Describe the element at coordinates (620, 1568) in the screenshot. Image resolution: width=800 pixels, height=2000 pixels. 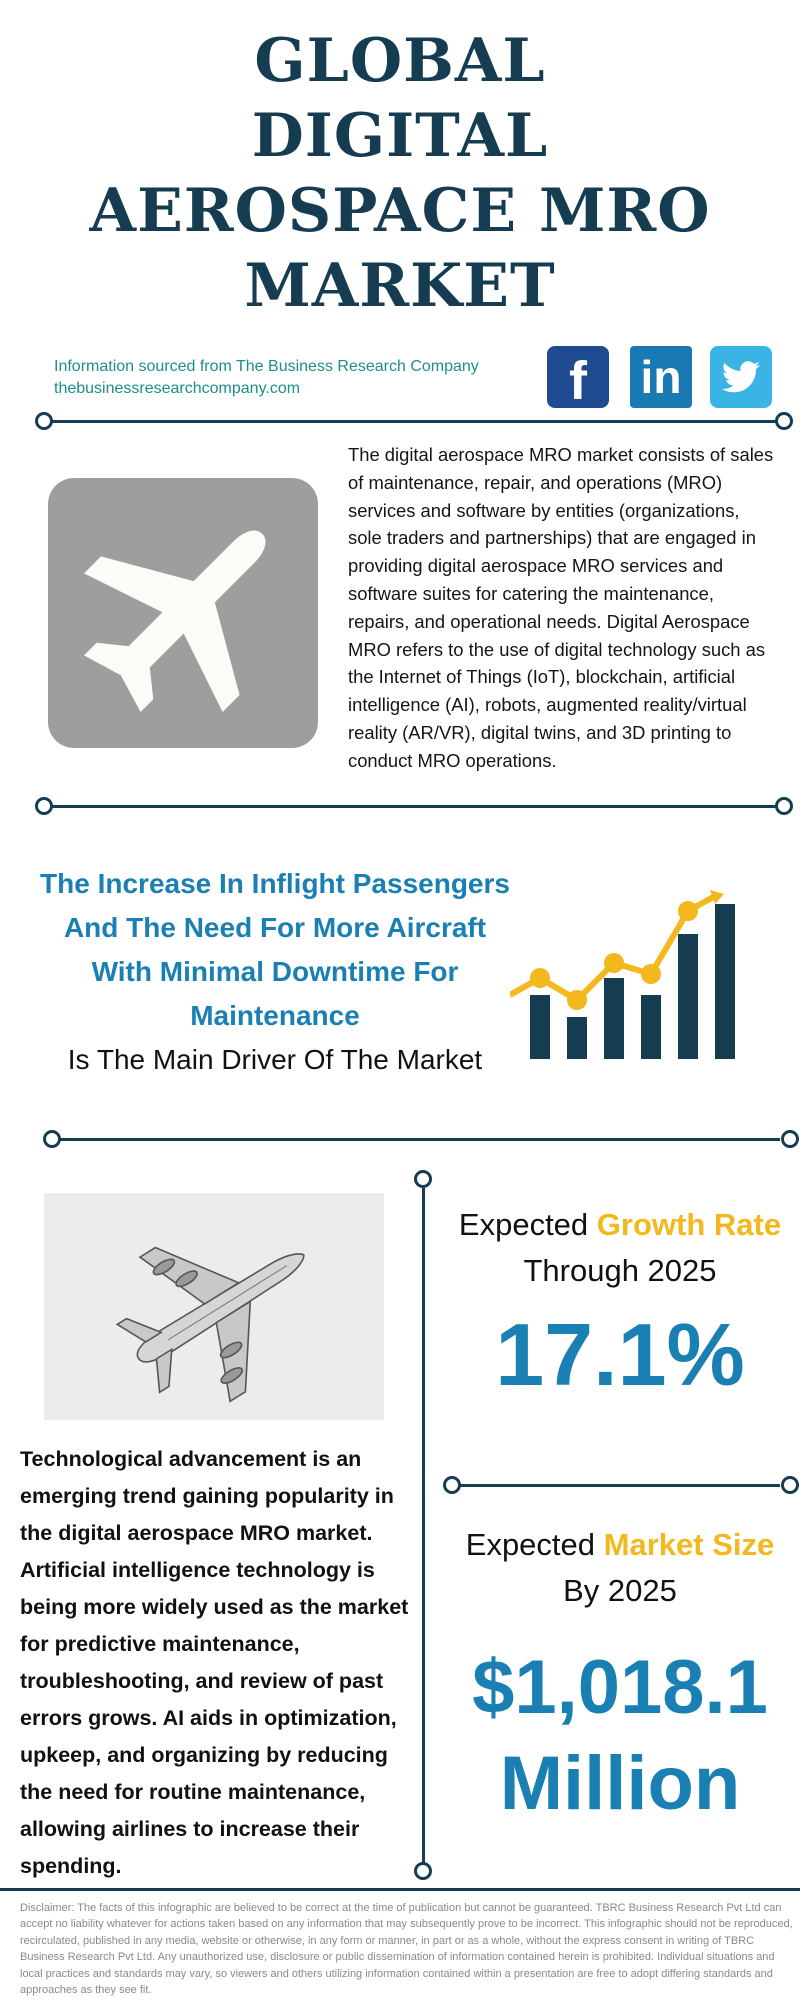
I see `market-size-label: Expected Market Size By 2025` at that location.